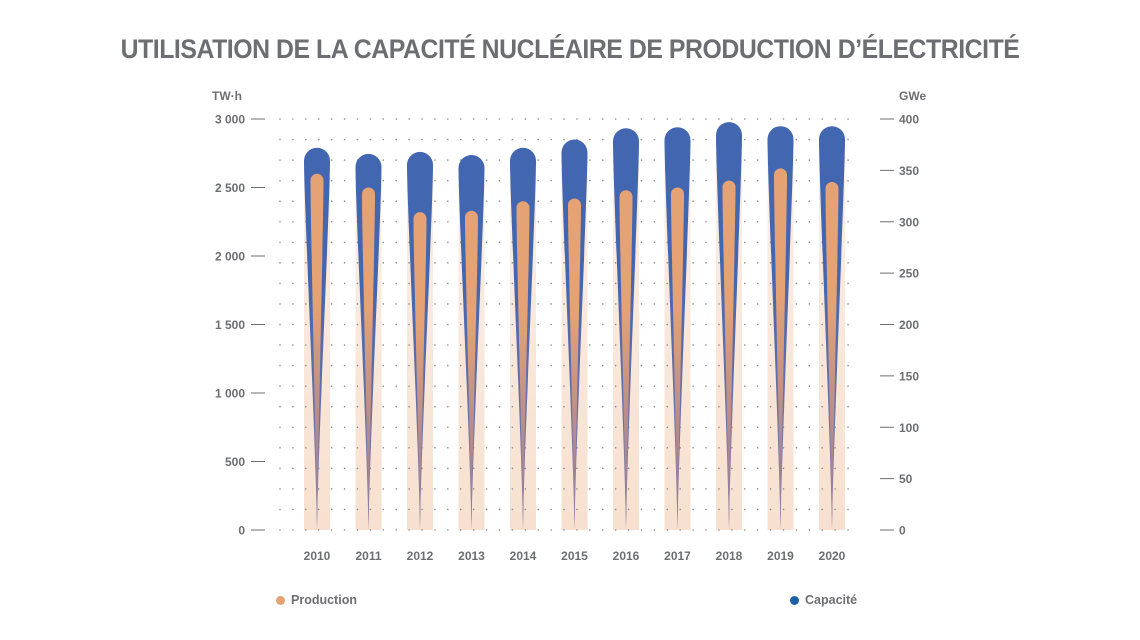  What do you see at coordinates (230, 120) in the screenshot?
I see `left-tick-label: 3 000` at bounding box center [230, 120].